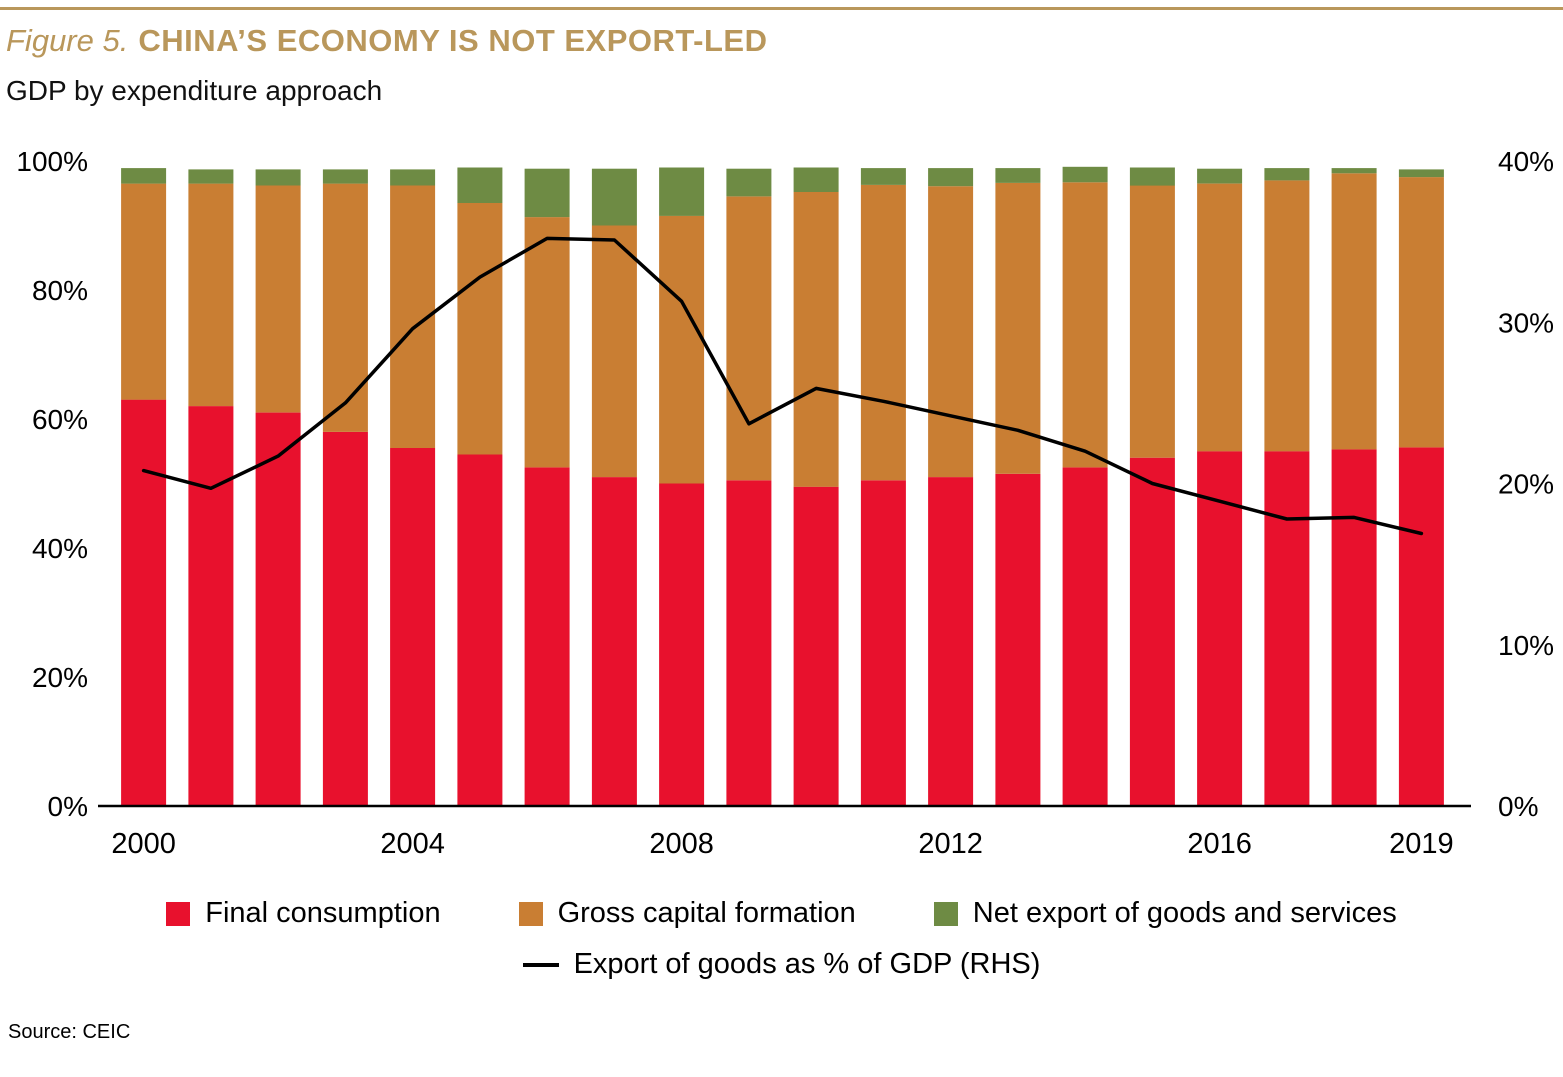 The height and width of the screenshot is (1077, 1563). What do you see at coordinates (883, 332) in the screenshot?
I see `bar-gross_capital_formation-2011` at bounding box center [883, 332].